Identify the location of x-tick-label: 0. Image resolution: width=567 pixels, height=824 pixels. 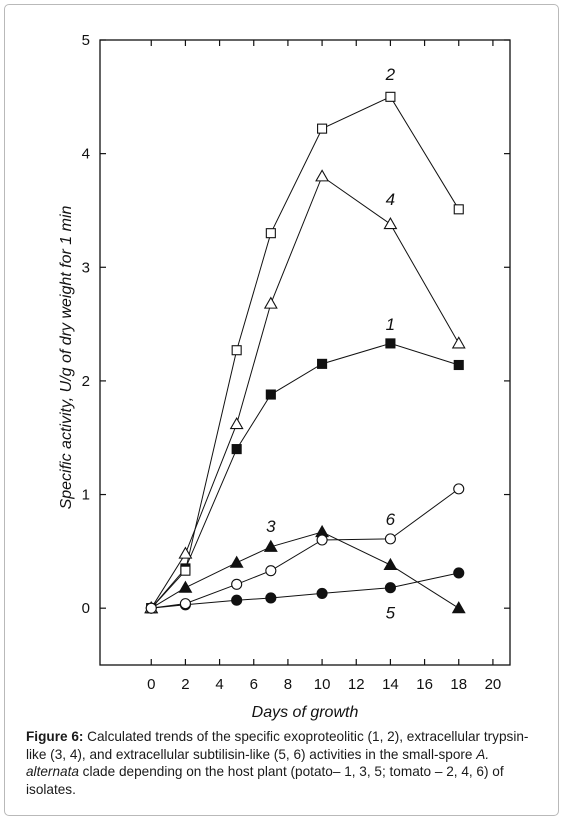
(151, 684).